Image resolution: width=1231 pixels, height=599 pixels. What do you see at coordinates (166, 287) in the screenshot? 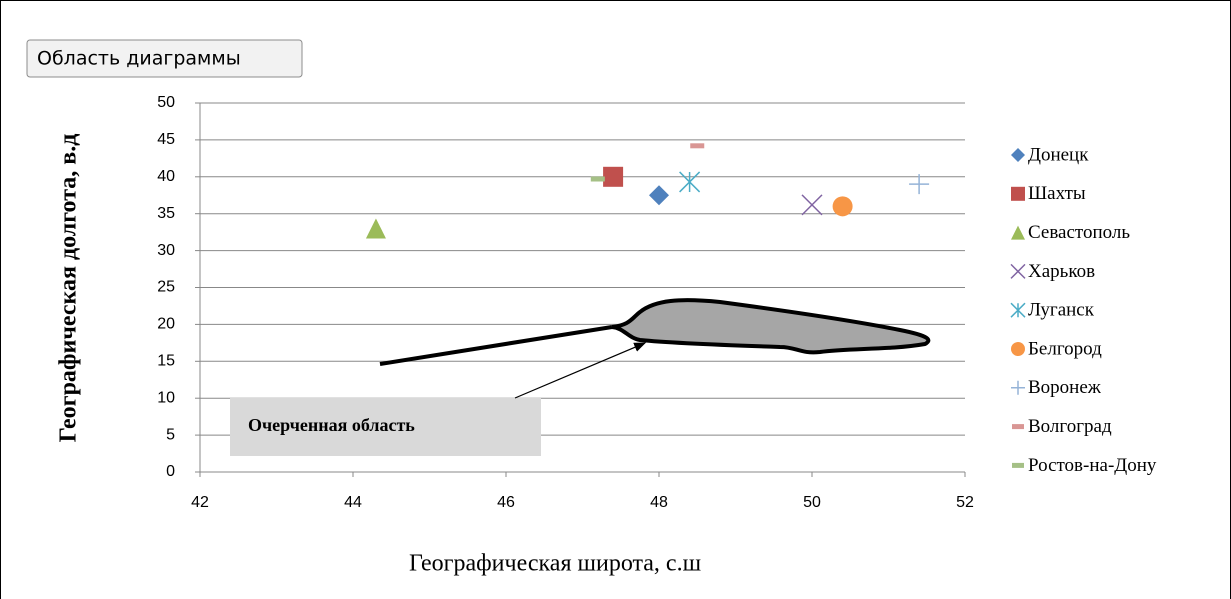
I see `y-tick-label: 25` at bounding box center [166, 287].